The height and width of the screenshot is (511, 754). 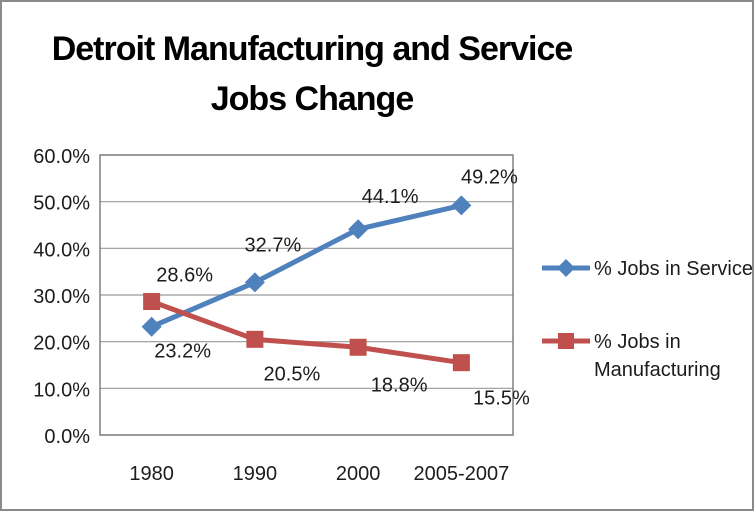 I want to click on data-label: 44.1%, so click(x=390, y=197).